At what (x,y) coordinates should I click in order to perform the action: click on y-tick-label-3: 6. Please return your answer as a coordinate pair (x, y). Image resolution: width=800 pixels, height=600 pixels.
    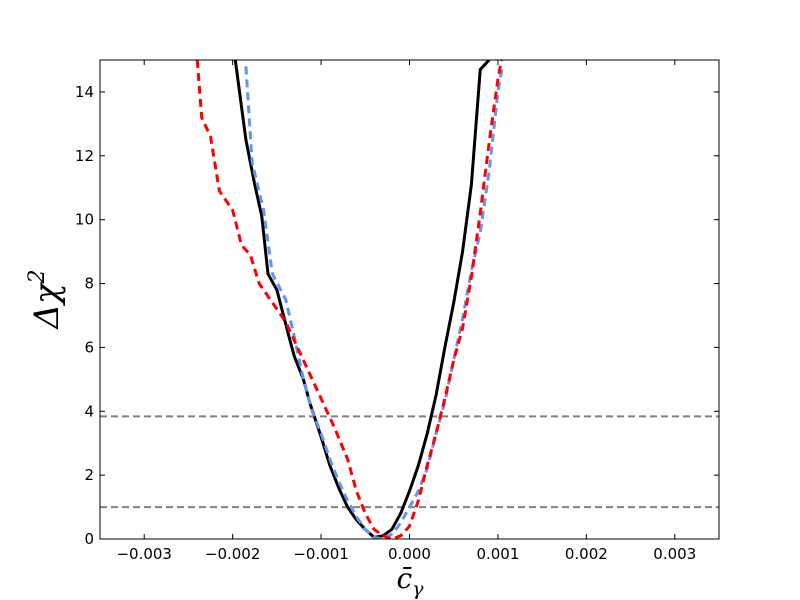
    Looking at the image, I should click on (89, 347).